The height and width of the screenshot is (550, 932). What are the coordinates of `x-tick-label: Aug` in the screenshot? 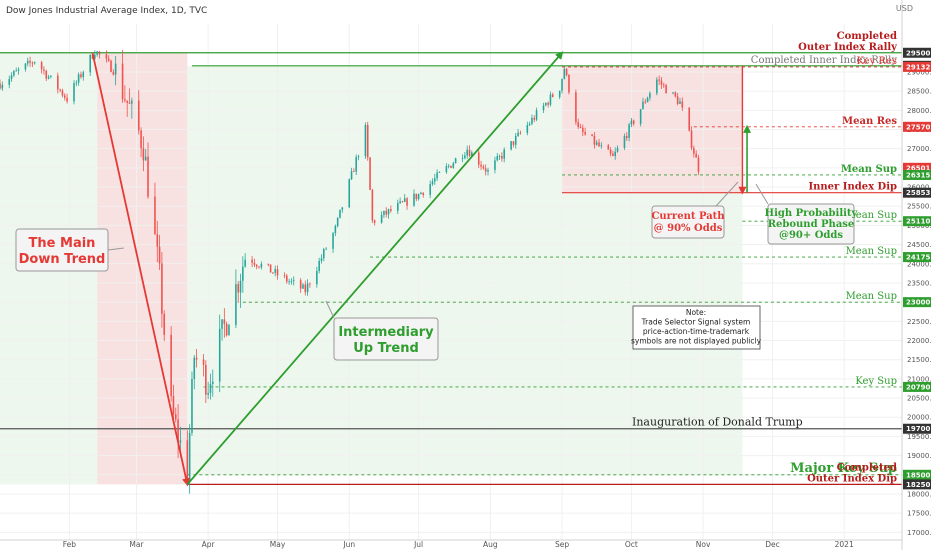 It's located at (490, 544).